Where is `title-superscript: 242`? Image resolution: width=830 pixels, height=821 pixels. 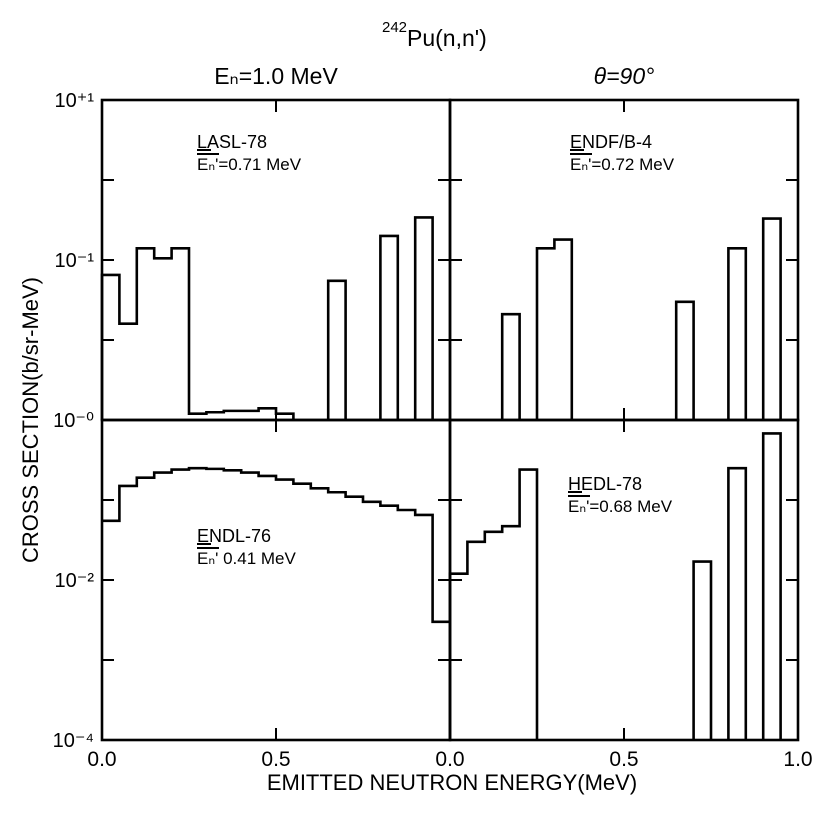
title-superscript: 242 is located at coordinates (394, 27).